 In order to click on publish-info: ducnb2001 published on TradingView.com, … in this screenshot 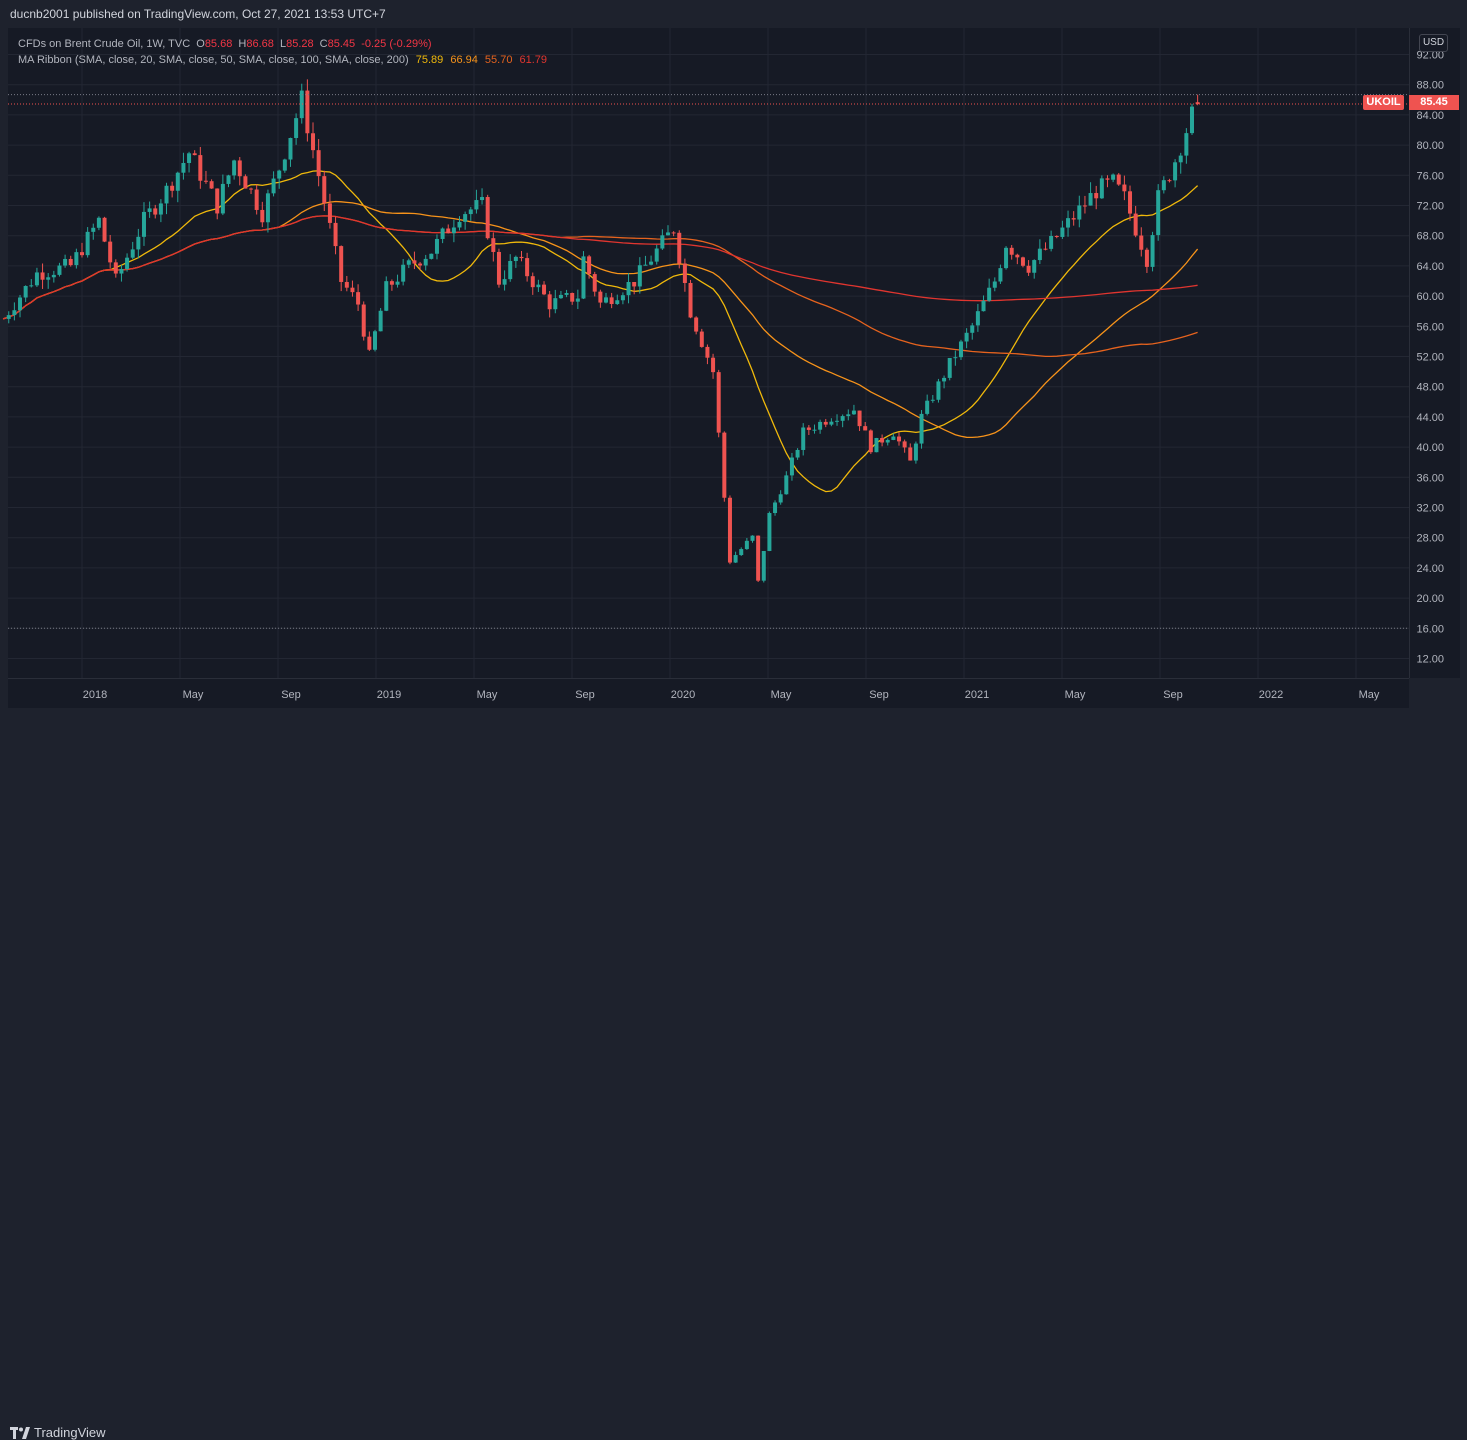, I will do `click(198, 14)`.